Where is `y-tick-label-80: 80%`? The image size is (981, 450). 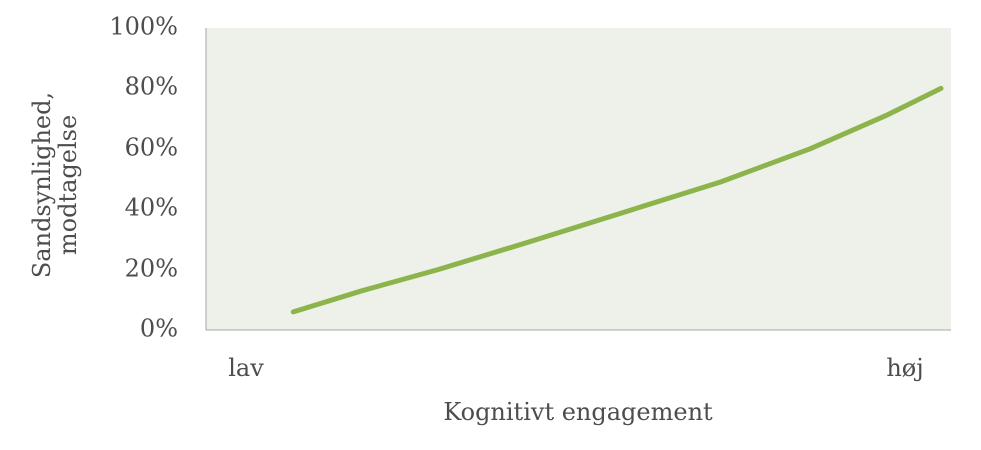 y-tick-label-80: 80% is located at coordinates (151, 87).